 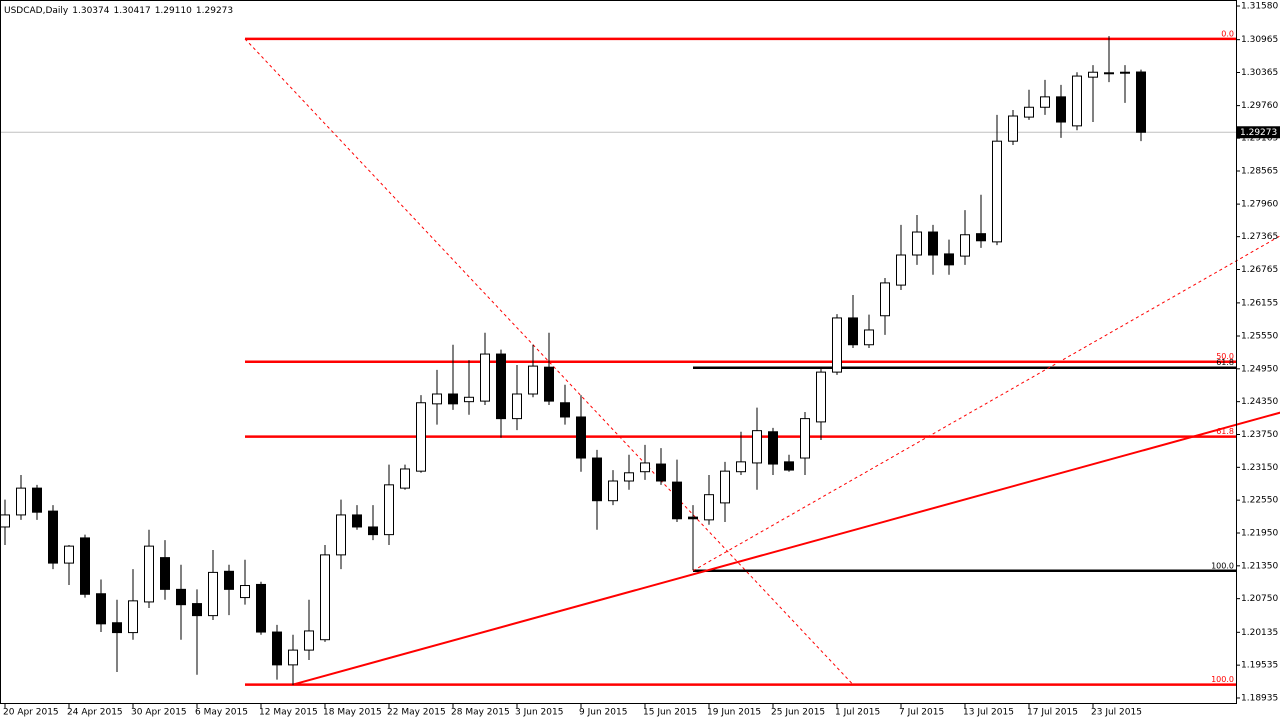 What do you see at coordinates (1227, 33) in the screenshot?
I see `level-label: 0.0` at bounding box center [1227, 33].